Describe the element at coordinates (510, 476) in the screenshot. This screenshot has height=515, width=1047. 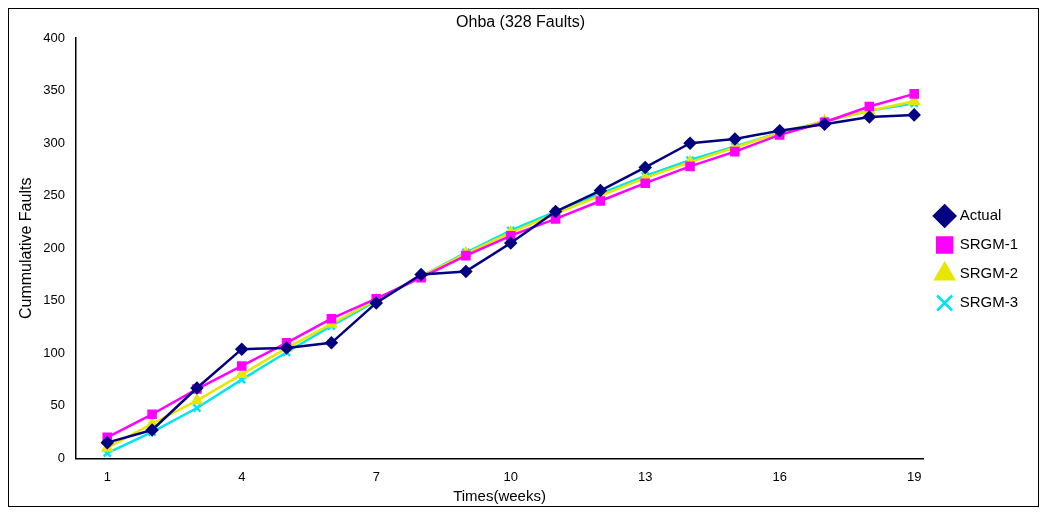
I see `x-tick-label: 10` at that location.